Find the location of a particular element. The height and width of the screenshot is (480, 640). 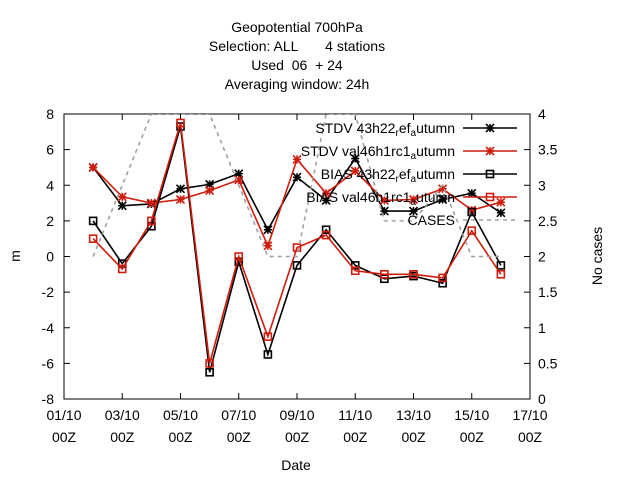

y2-tick-label: 2.5 is located at coordinates (548, 221).